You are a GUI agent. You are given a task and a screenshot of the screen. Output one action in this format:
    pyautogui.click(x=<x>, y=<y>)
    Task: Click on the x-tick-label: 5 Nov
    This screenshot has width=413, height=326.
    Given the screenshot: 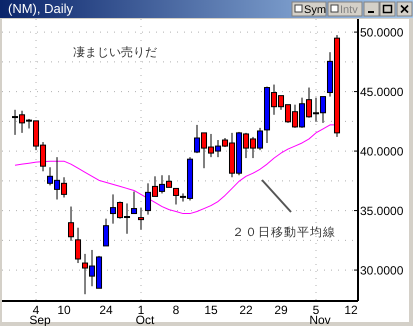 What is the action you would take?
    pyautogui.click(x=320, y=314)
    